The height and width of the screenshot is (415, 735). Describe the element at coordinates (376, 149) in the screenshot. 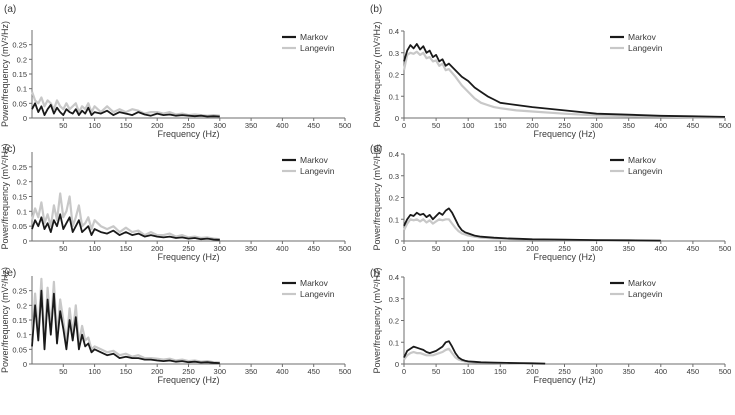

I see `panel-label: (d)` at that location.